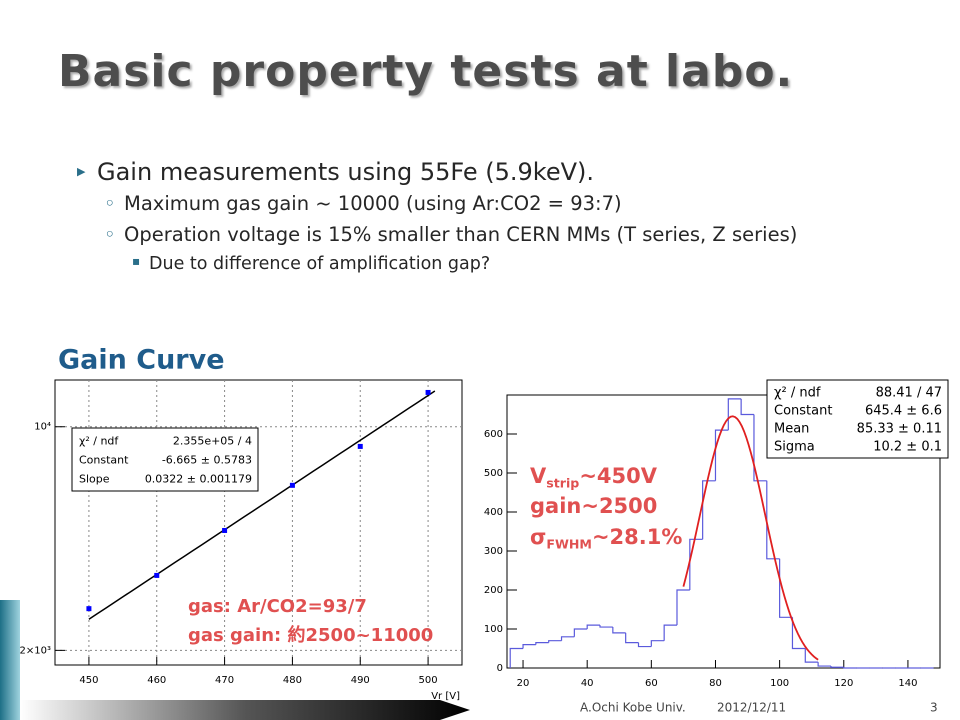 The height and width of the screenshot is (720, 960). I want to click on x-tick-label: 20, so click(523, 683).